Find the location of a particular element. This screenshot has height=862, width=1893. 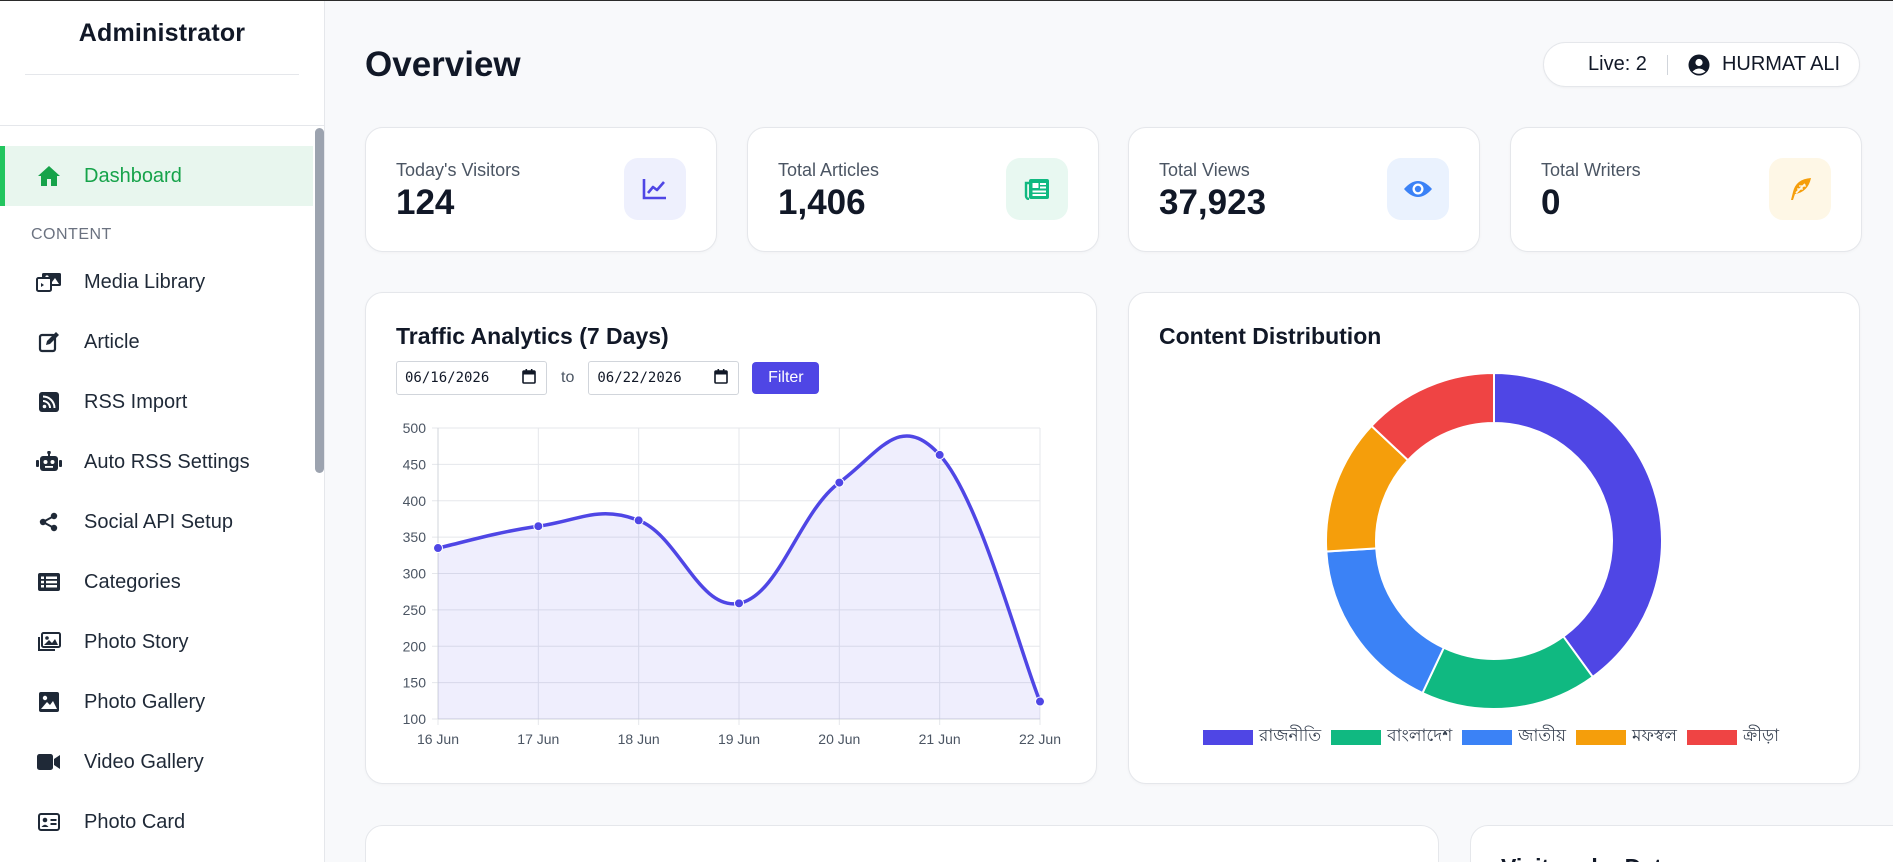

stat-card-visitors: Today's Visitors 124 is located at coordinates (541, 189).